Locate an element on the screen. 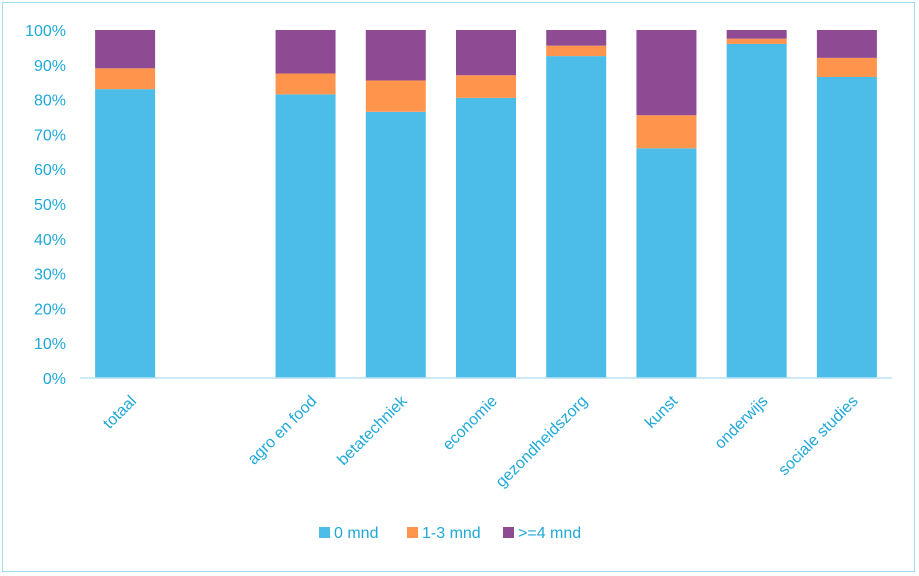 This screenshot has height=576, width=919. x-tick-label: betatechniek is located at coordinates (372, 430).